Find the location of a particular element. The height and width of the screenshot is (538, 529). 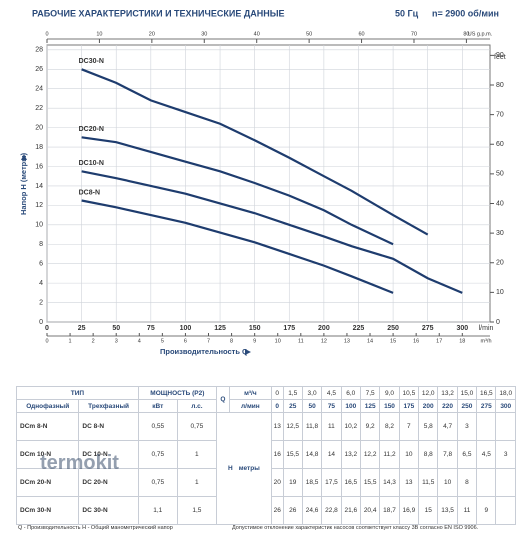

x3-tick-label: 50 is located at coordinates (309, 34).